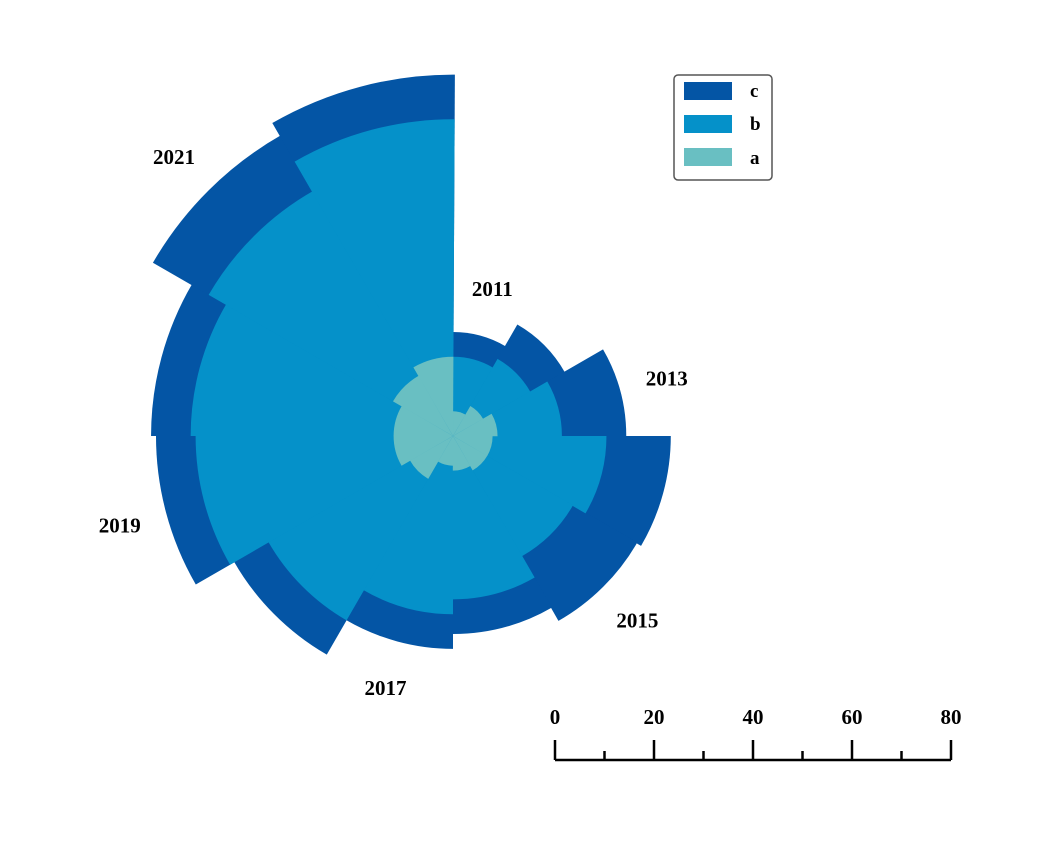 The height and width of the screenshot is (857, 1048). I want to click on year-label-2011: 2011, so click(492, 289).